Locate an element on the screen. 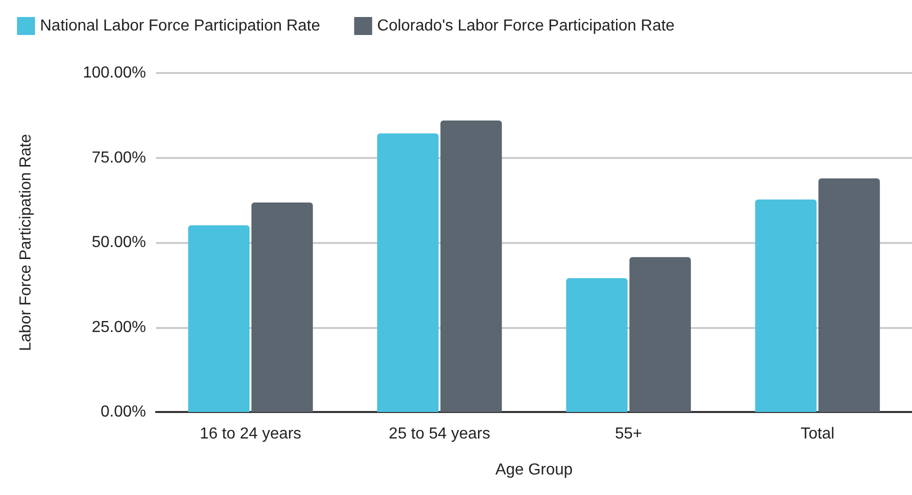 Image resolution: width=912 pixels, height=495 pixels. y-tick-label: 0.00% is located at coordinates (123, 412).